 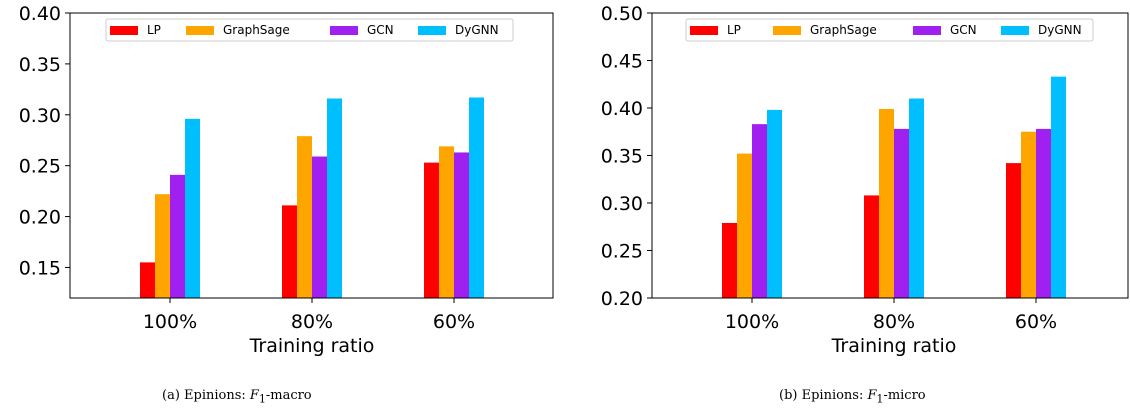 I want to click on caption-a-prefix: (a) Epinions:, so click(x=204, y=395).